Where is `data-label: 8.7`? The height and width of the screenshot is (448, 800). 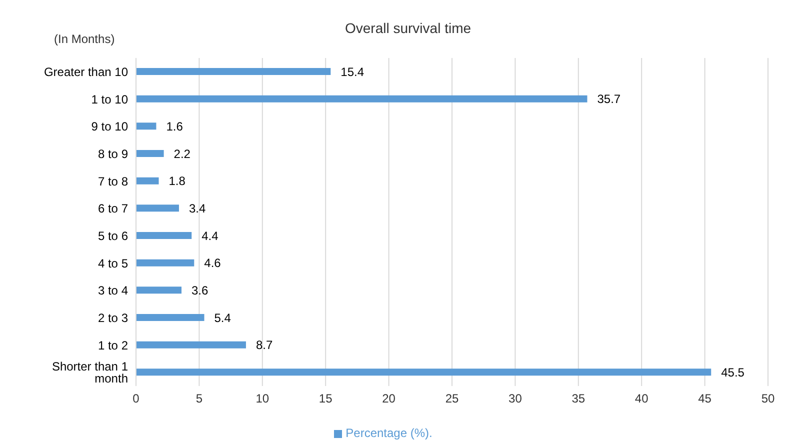
data-label: 8.7 is located at coordinates (264, 345).